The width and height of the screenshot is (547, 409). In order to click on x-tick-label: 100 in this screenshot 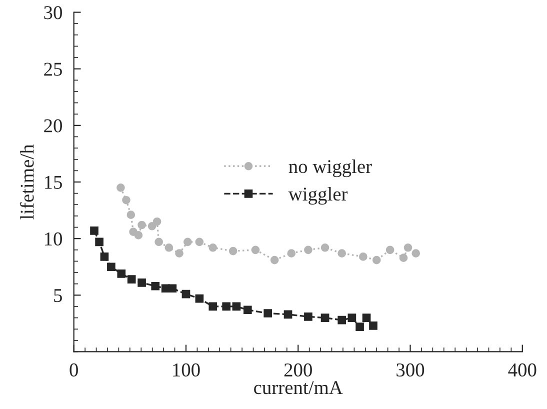, I will do `click(186, 370)`.